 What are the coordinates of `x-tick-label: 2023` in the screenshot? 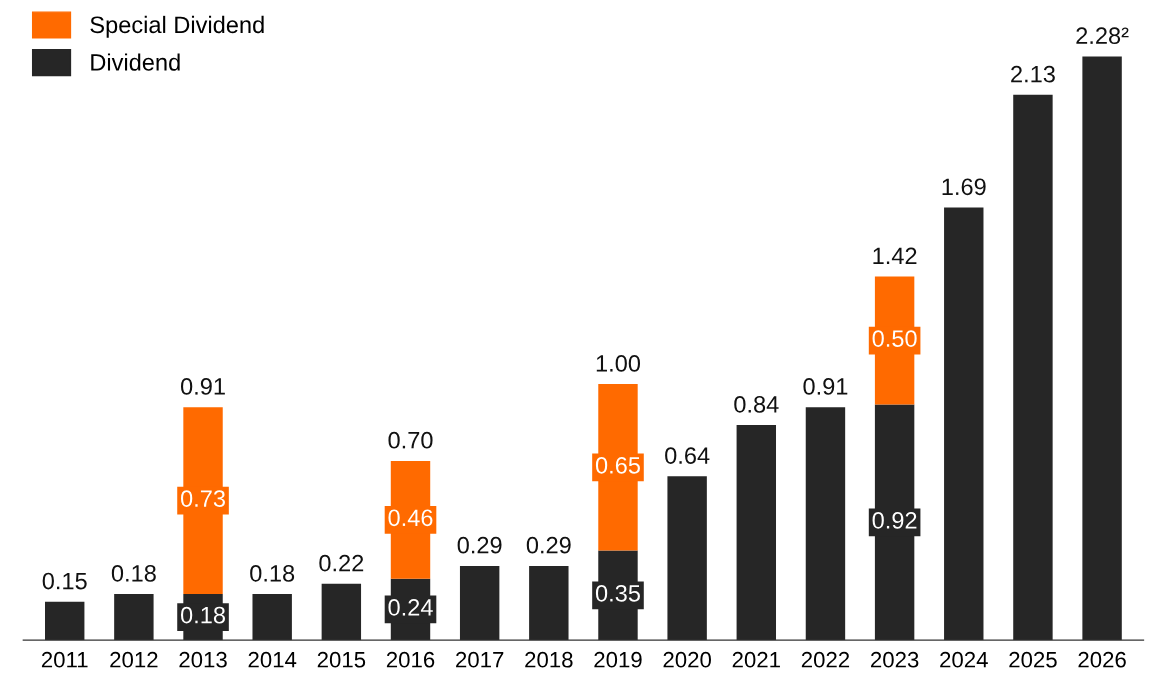 It's located at (895, 659).